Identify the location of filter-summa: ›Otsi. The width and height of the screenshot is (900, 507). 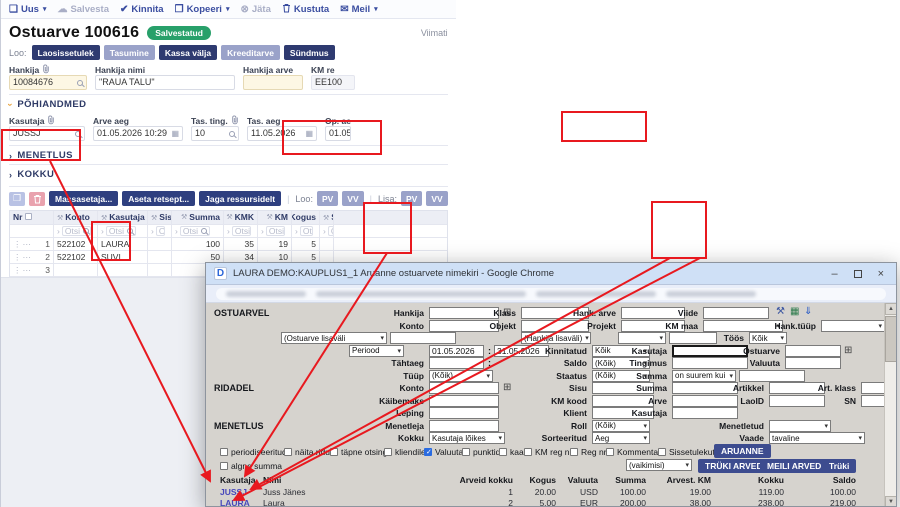
(198, 231).